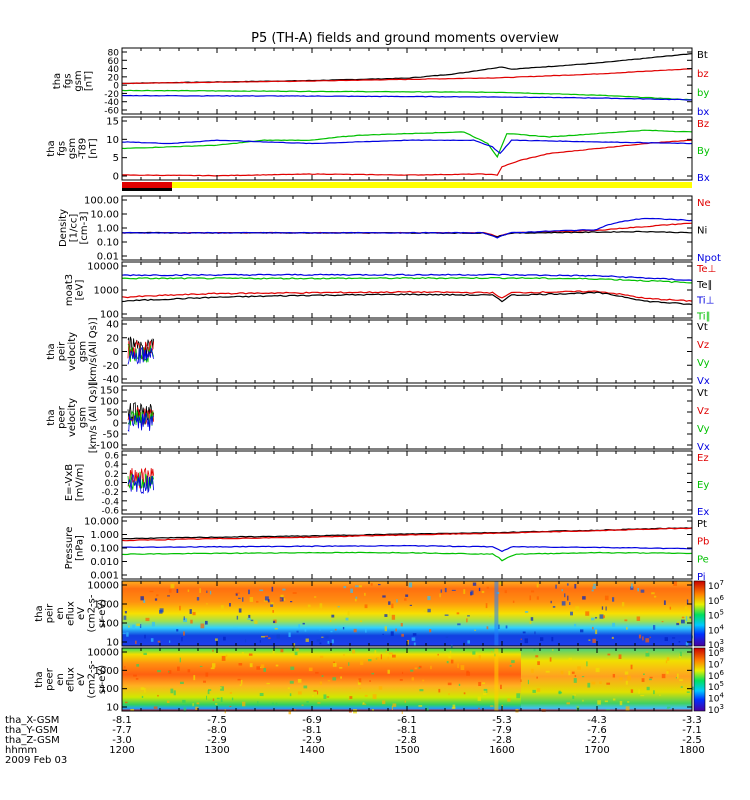  I want to click on series-line-Pe, so click(407, 556).